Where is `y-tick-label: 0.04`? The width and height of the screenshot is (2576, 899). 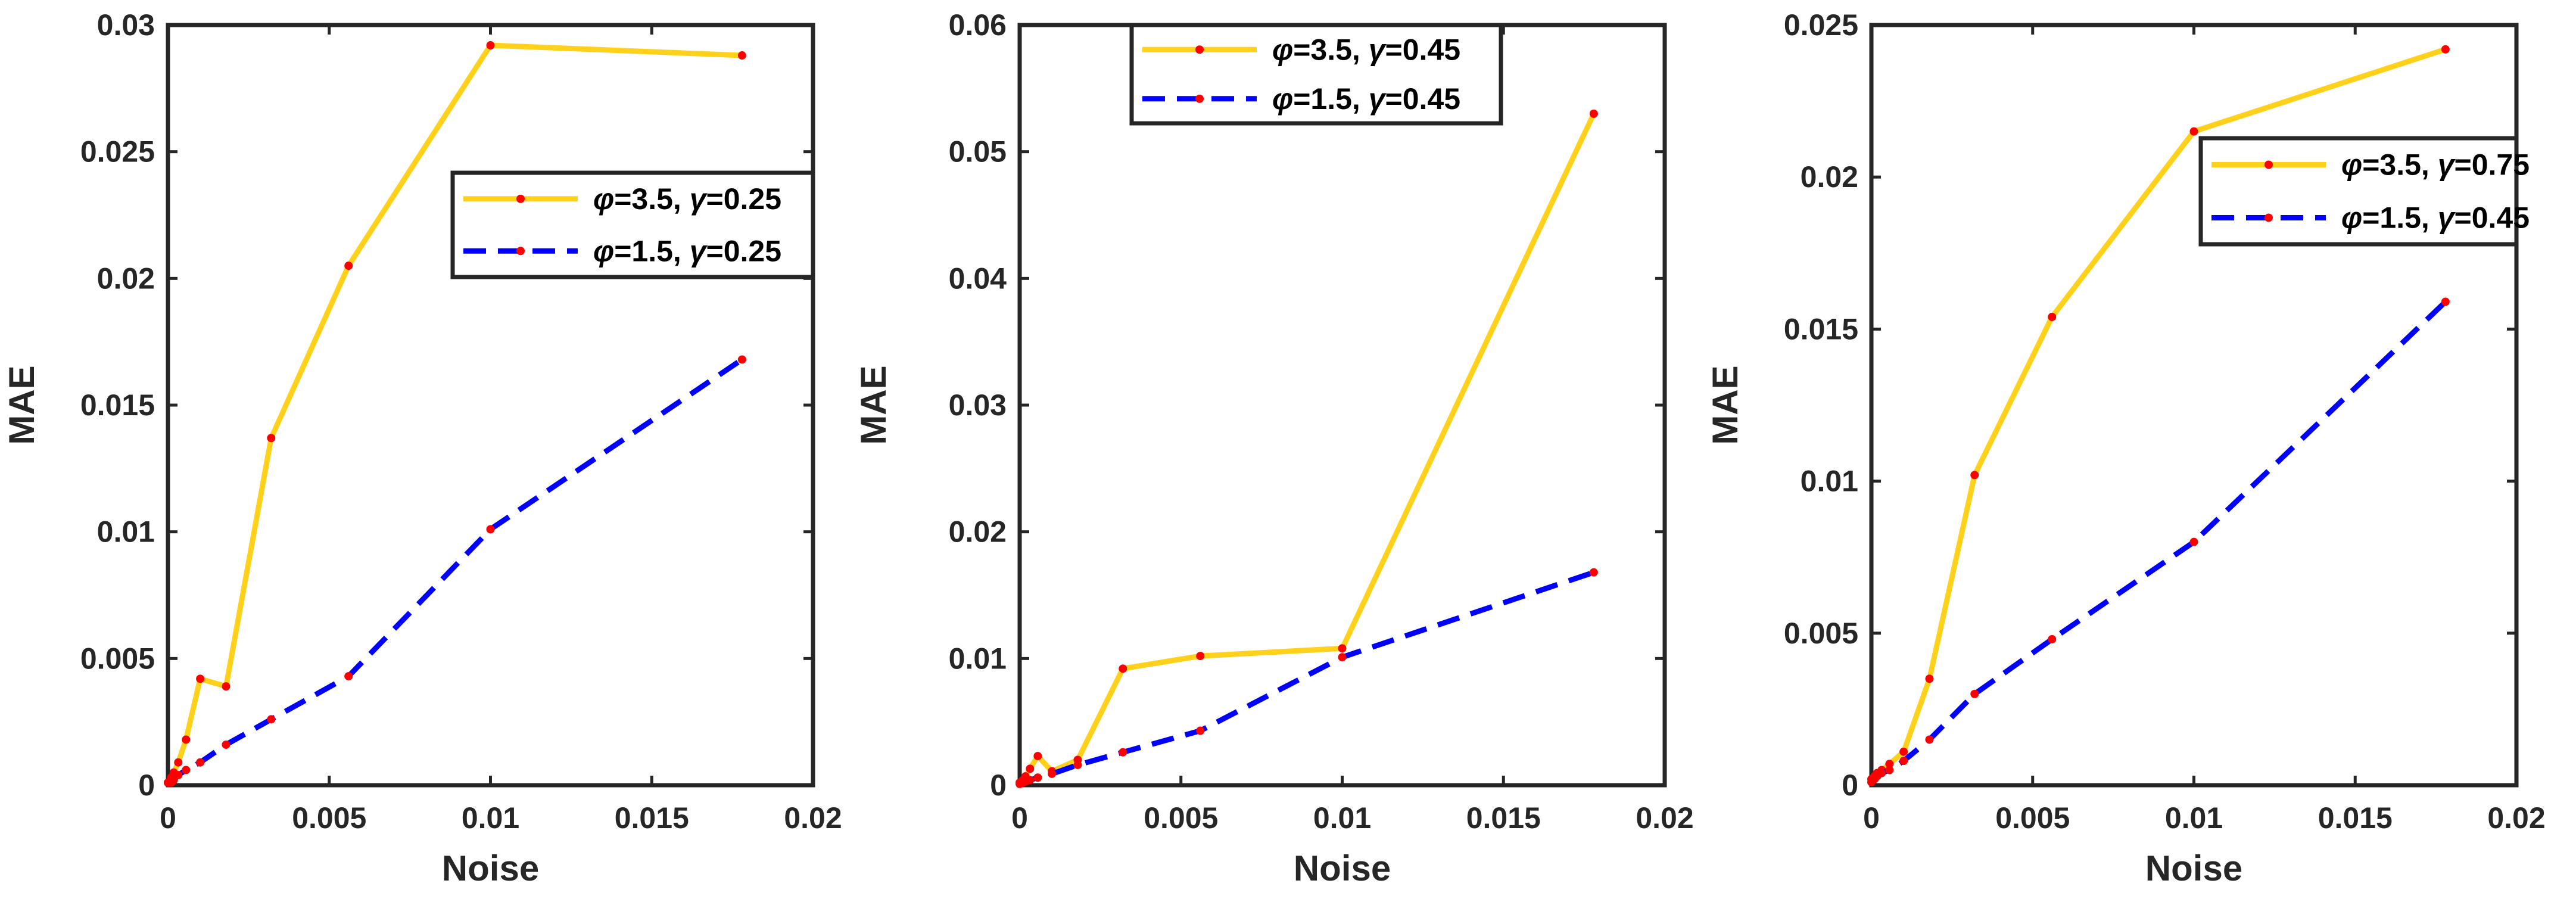
y-tick-label: 0.04 is located at coordinates (978, 278).